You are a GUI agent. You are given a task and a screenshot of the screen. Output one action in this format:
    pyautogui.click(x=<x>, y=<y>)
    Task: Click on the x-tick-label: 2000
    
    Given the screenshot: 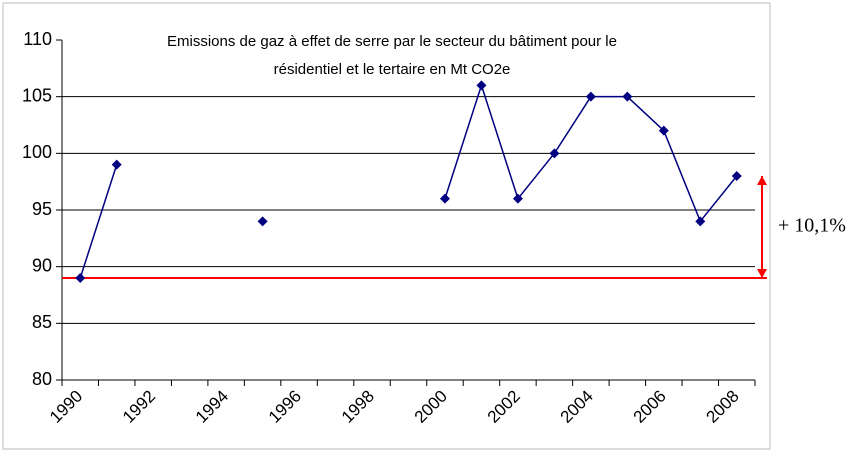 What is the action you would take?
    pyautogui.click(x=431, y=407)
    